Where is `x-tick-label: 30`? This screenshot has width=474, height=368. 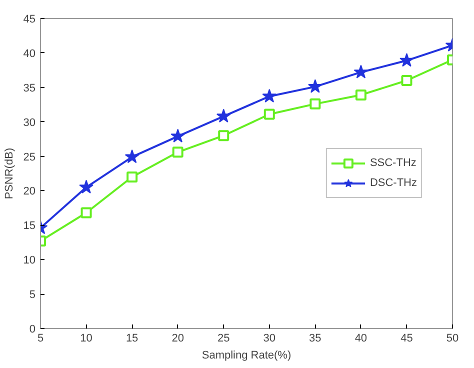
x-tick-label: 30 is located at coordinates (269, 338).